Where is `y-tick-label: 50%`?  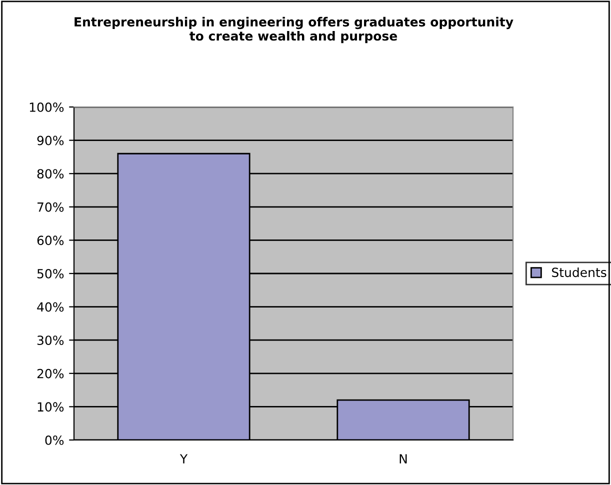
y-tick-label: 50% is located at coordinates (50, 273).